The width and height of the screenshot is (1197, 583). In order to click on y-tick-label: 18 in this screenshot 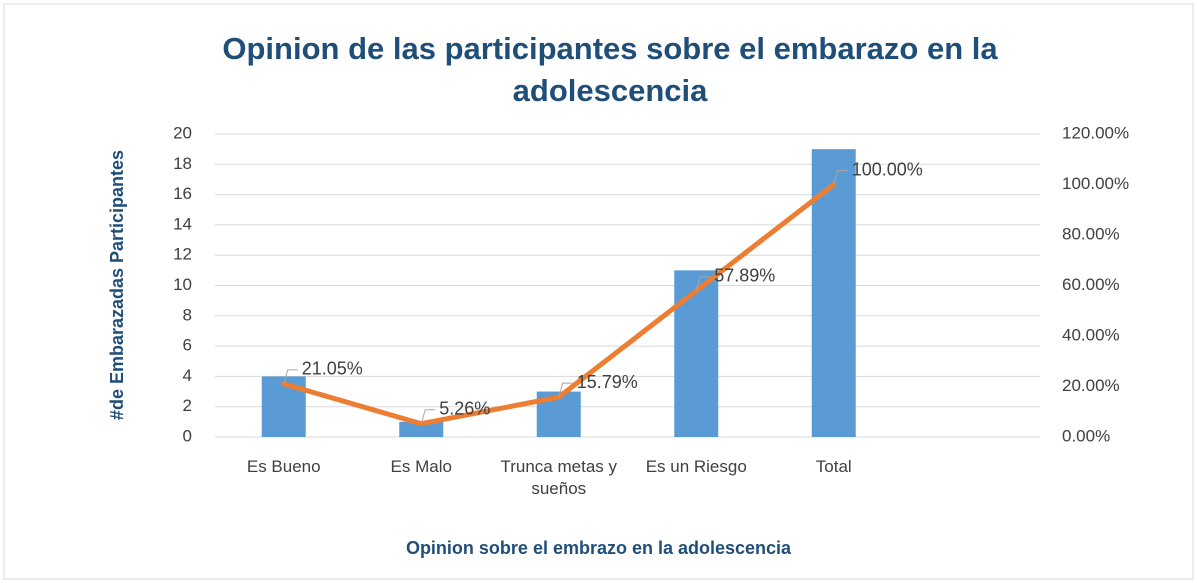, I will do `click(182, 163)`.